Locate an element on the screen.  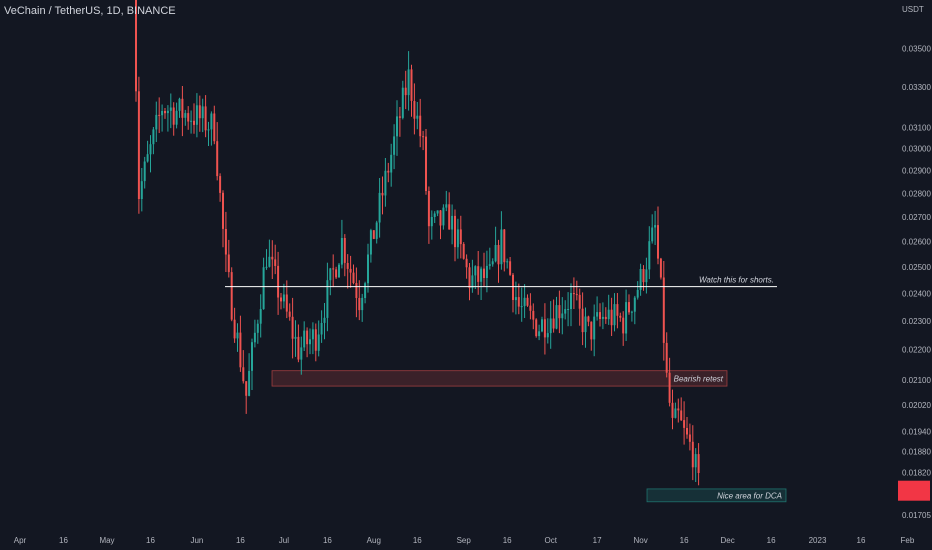
y-tick-label: 0.01820 is located at coordinates (916, 473).